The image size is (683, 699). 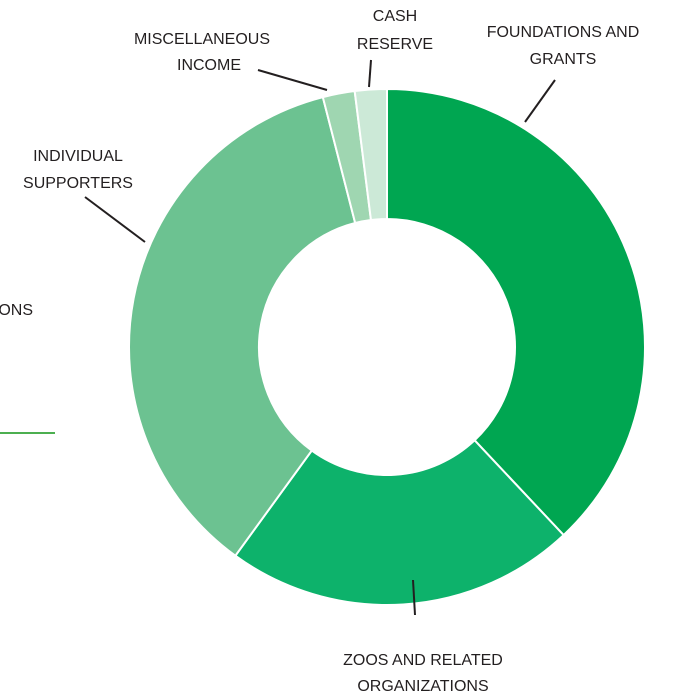 I want to click on segment-label: RESERVE, so click(x=395, y=44).